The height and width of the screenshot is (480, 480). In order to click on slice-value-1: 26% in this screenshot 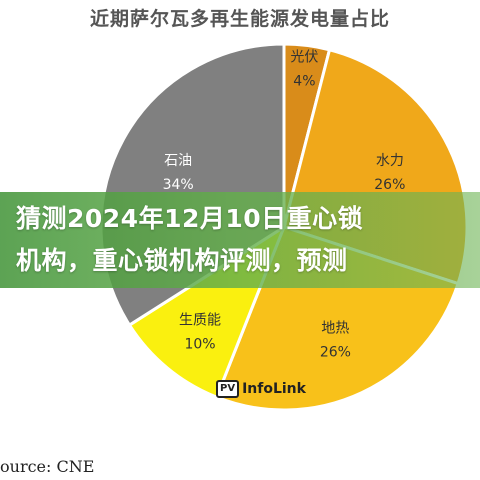, I will do `click(389, 185)`.